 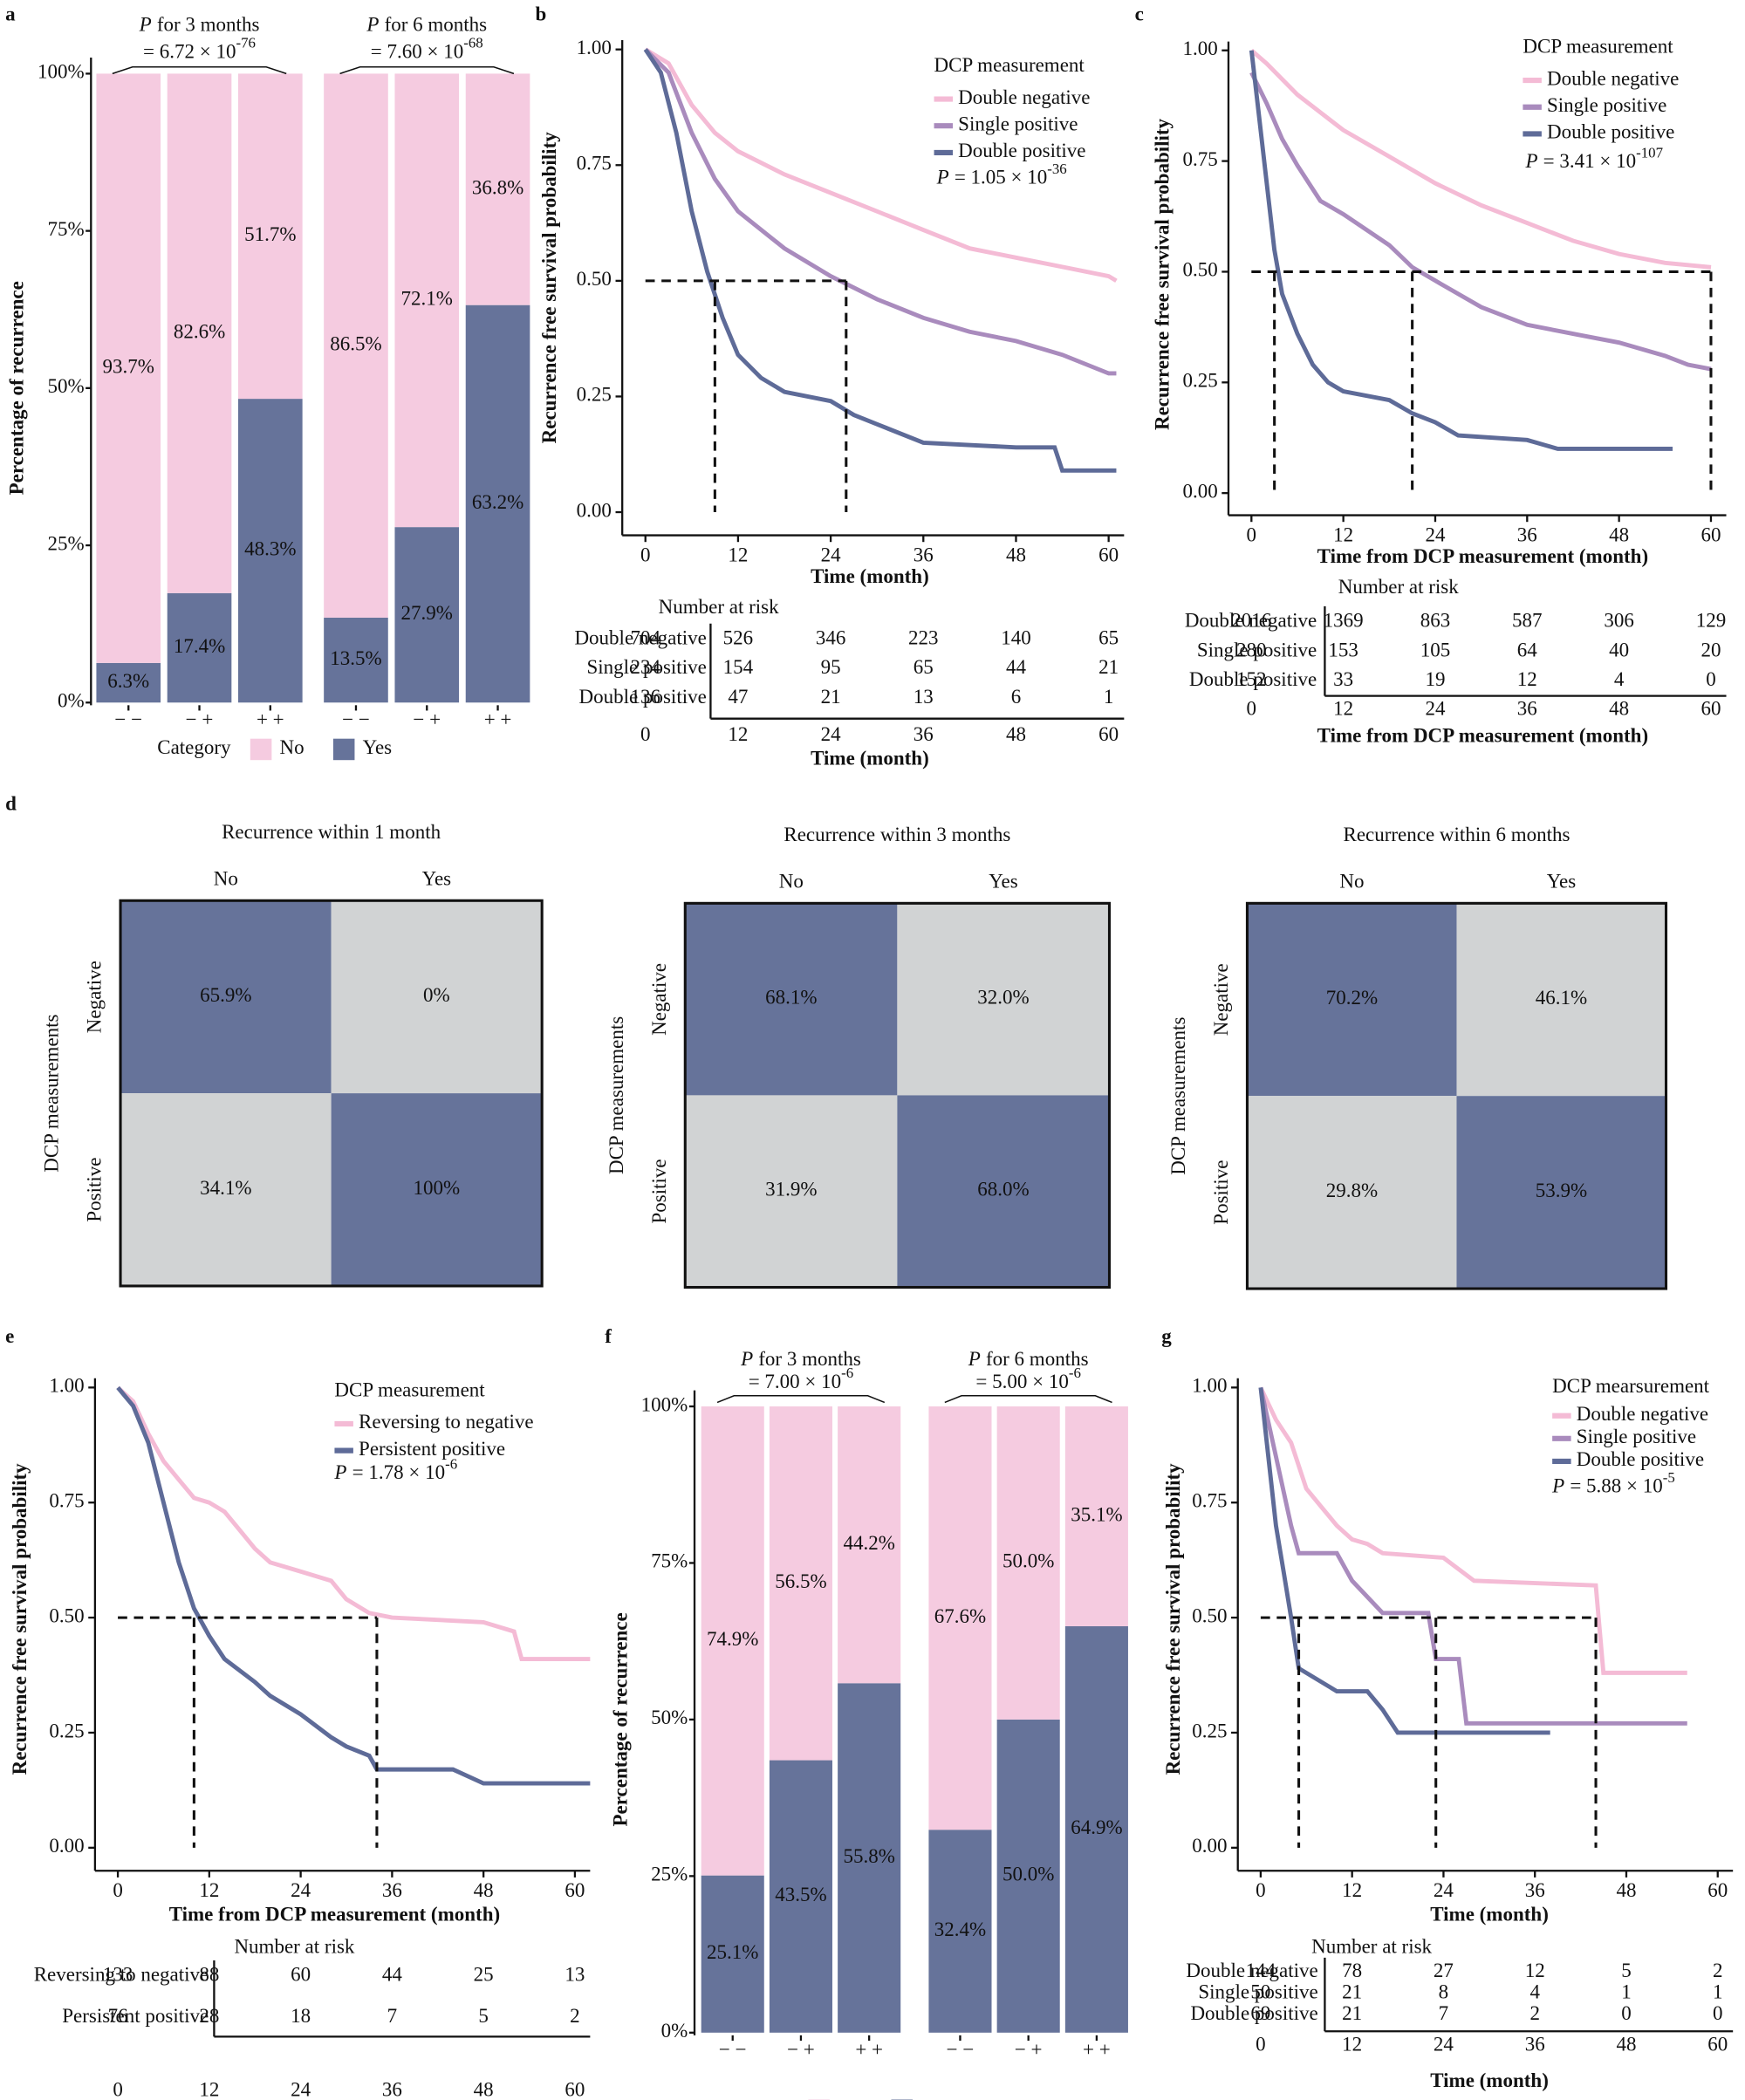 What do you see at coordinates (1352, 1890) in the screenshot?
I see `x-tick-label: 12` at bounding box center [1352, 1890].